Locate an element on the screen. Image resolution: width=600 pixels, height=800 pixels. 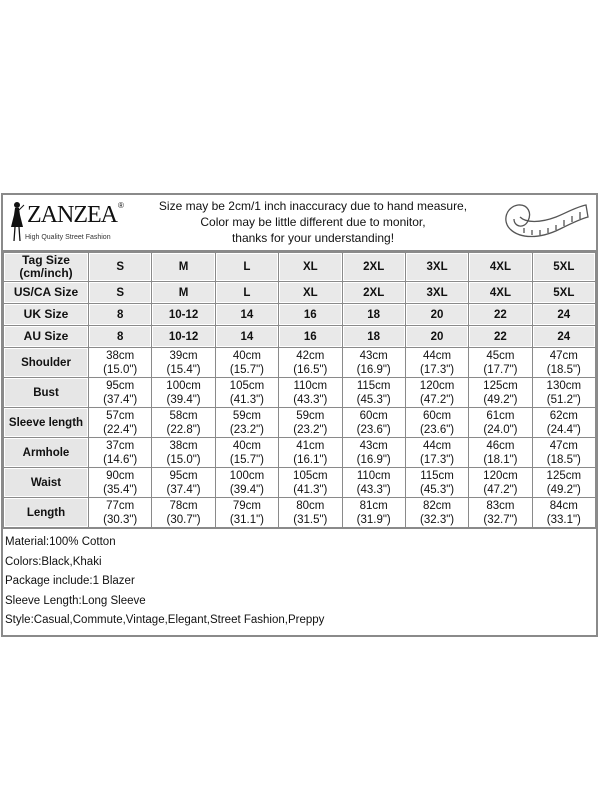
inch-value: (16.1") is located at coordinates (310, 459).